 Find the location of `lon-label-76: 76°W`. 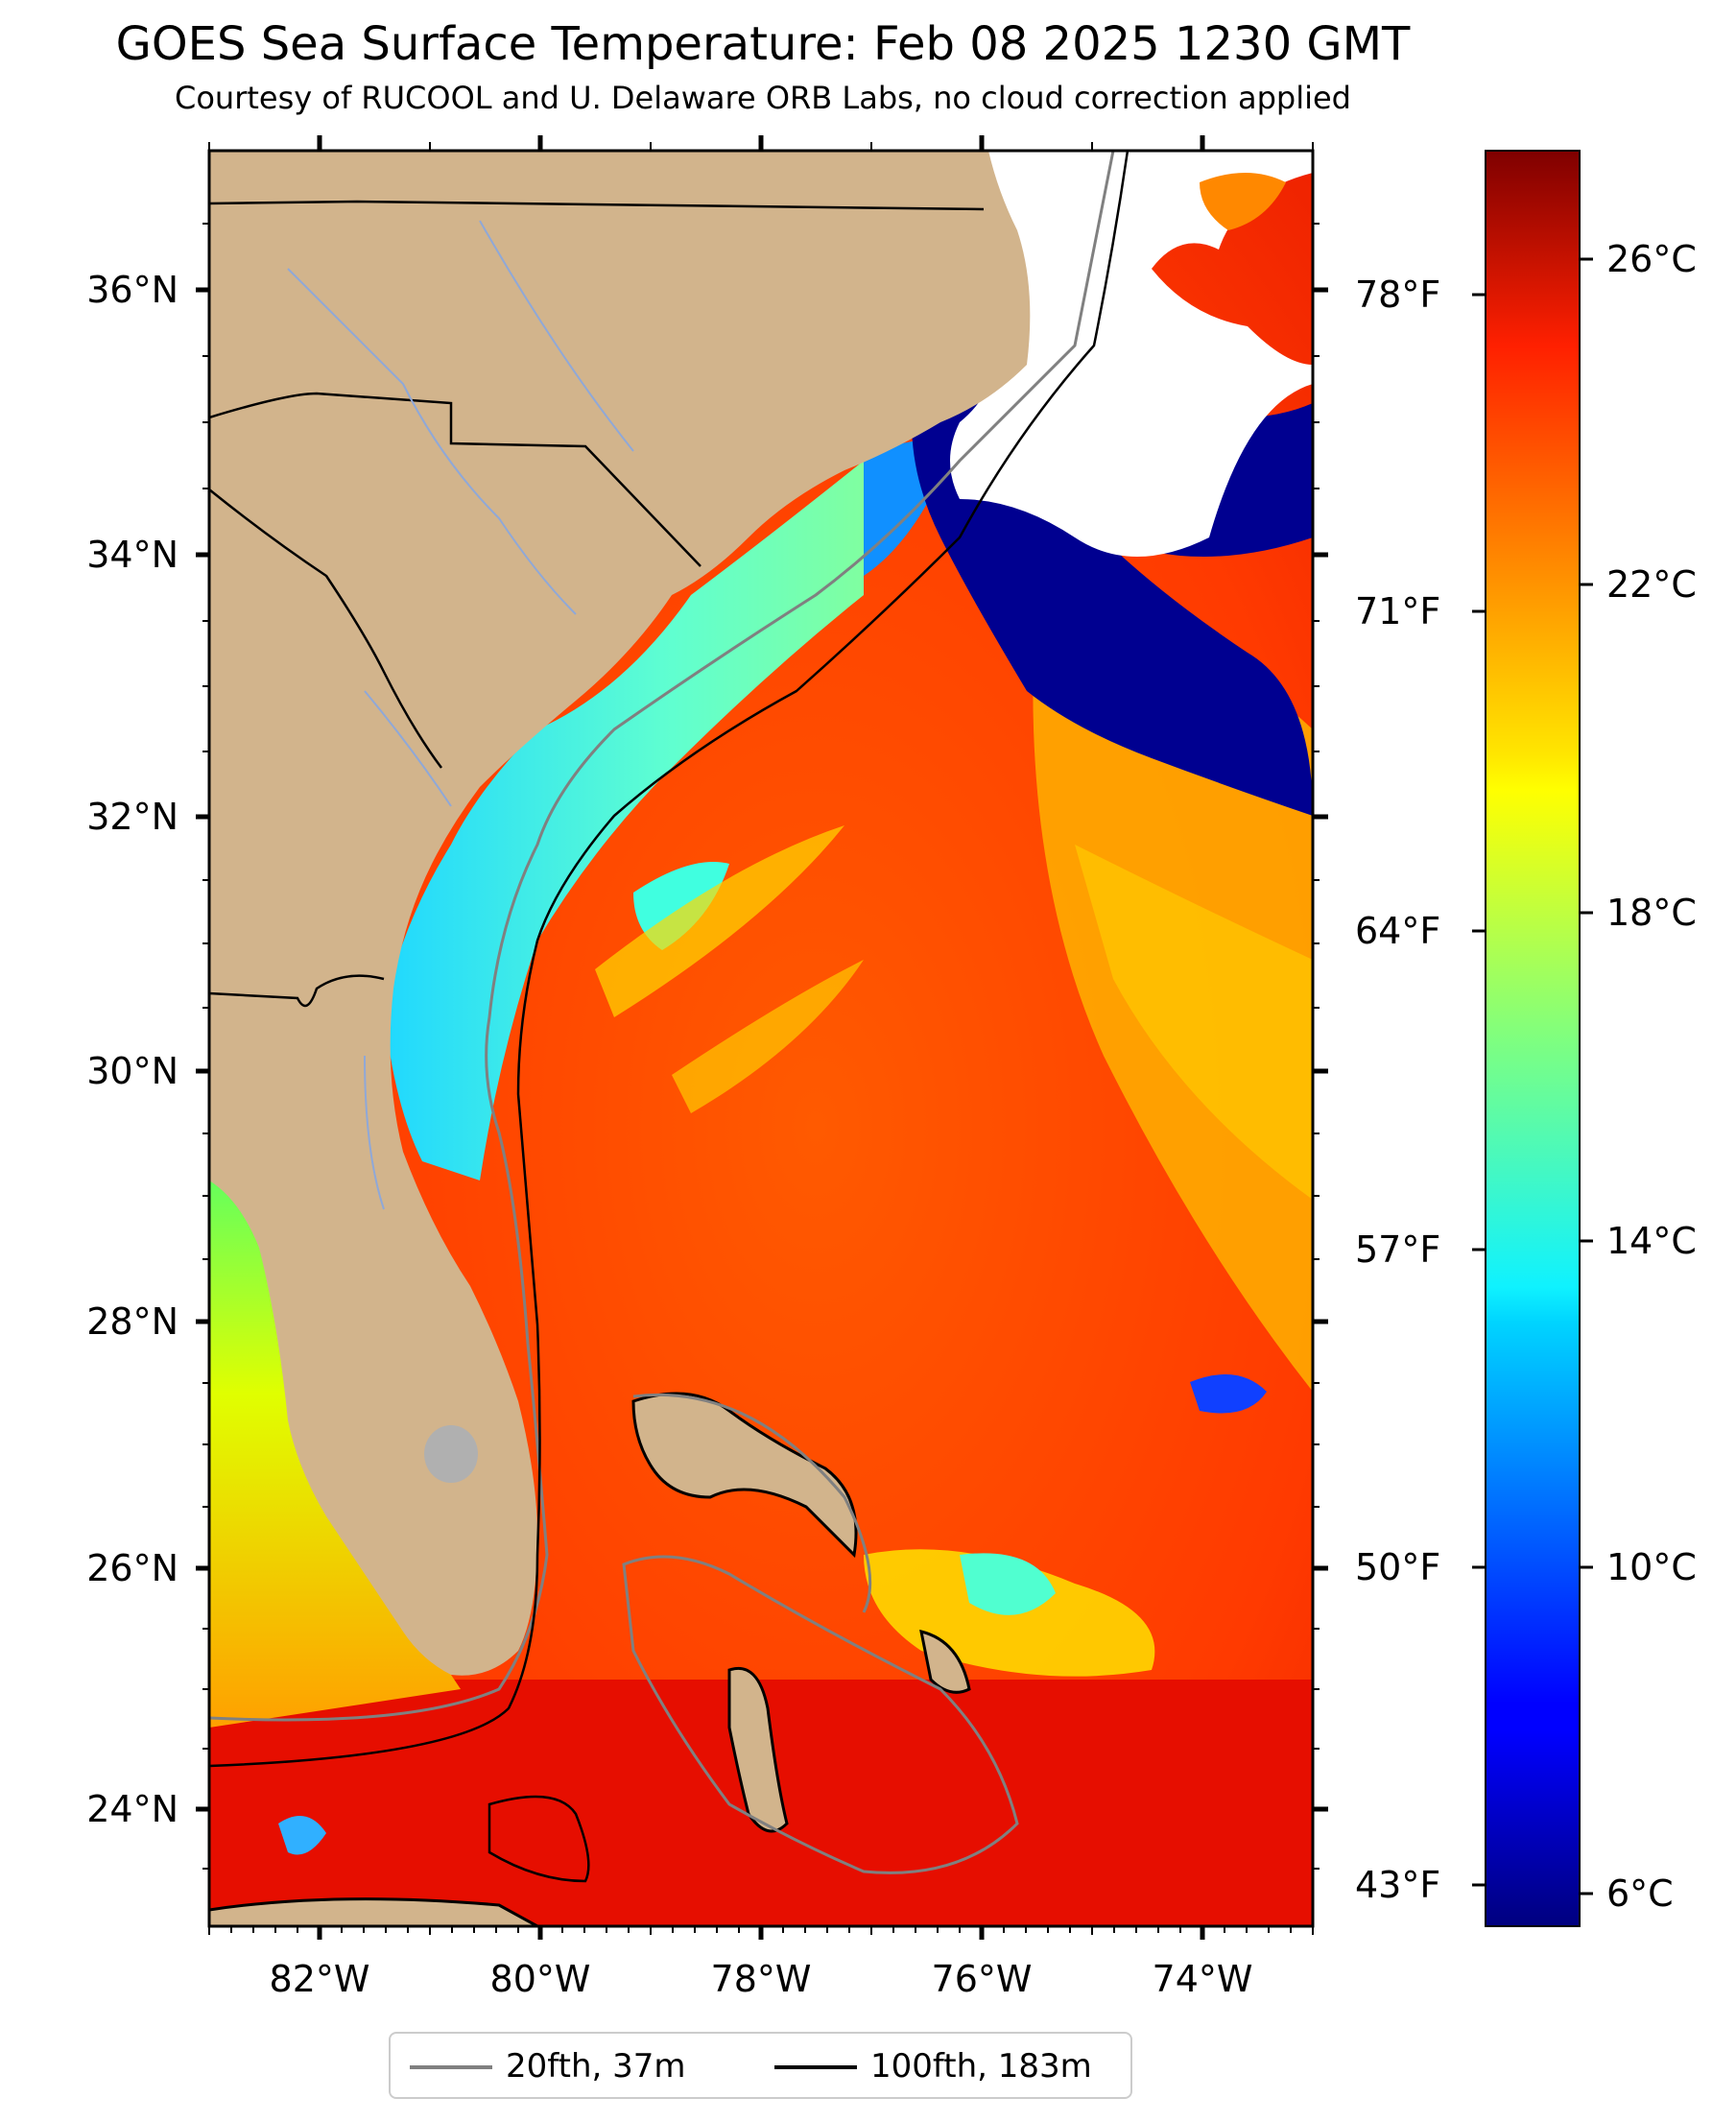

lon-label-76: 76°W is located at coordinates (982, 1979).